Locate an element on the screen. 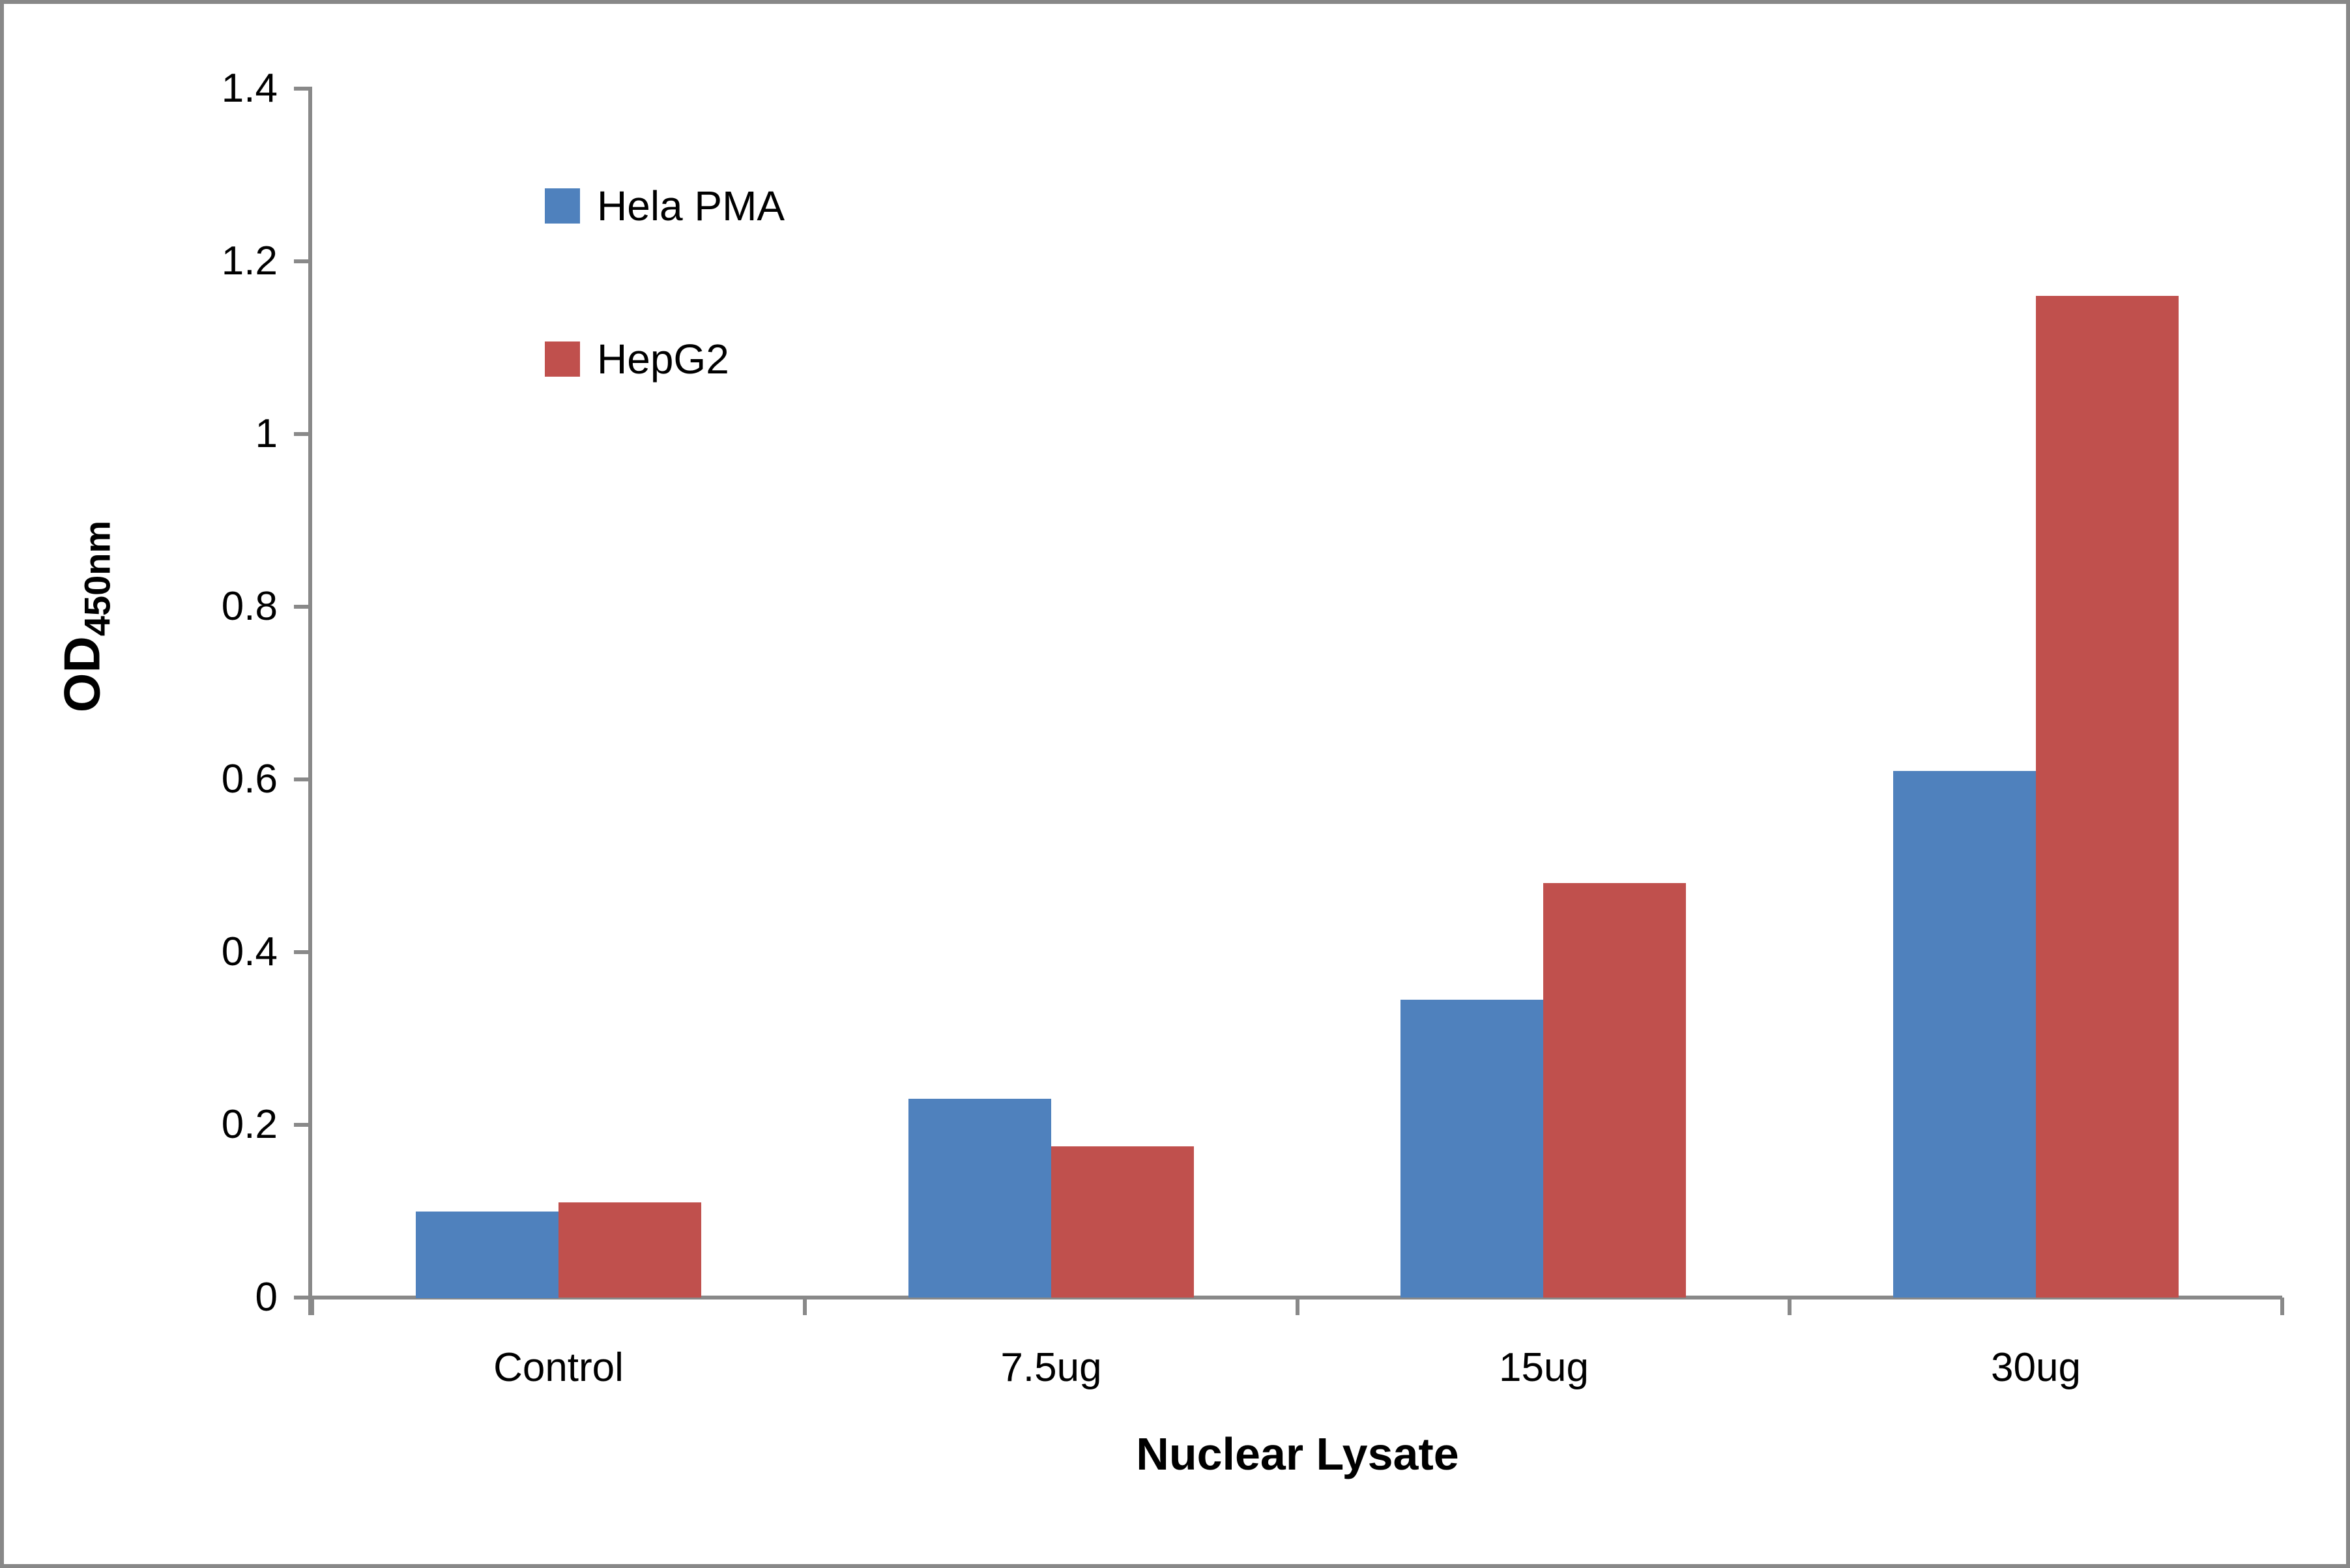 This screenshot has width=2350, height=1568. x-category-label: 30ug is located at coordinates (2036, 1367).